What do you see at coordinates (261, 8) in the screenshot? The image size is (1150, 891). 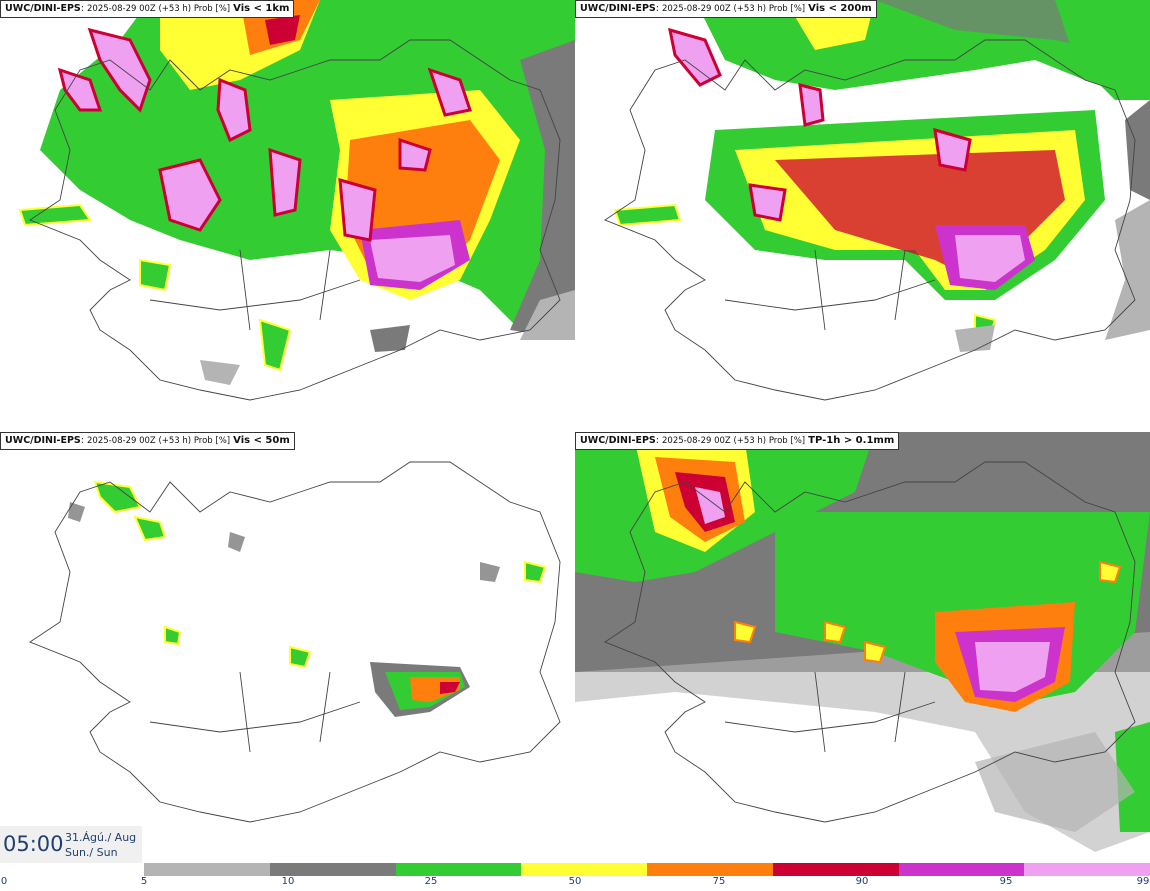 I see `variable-name: Vis < 1km` at bounding box center [261, 8].